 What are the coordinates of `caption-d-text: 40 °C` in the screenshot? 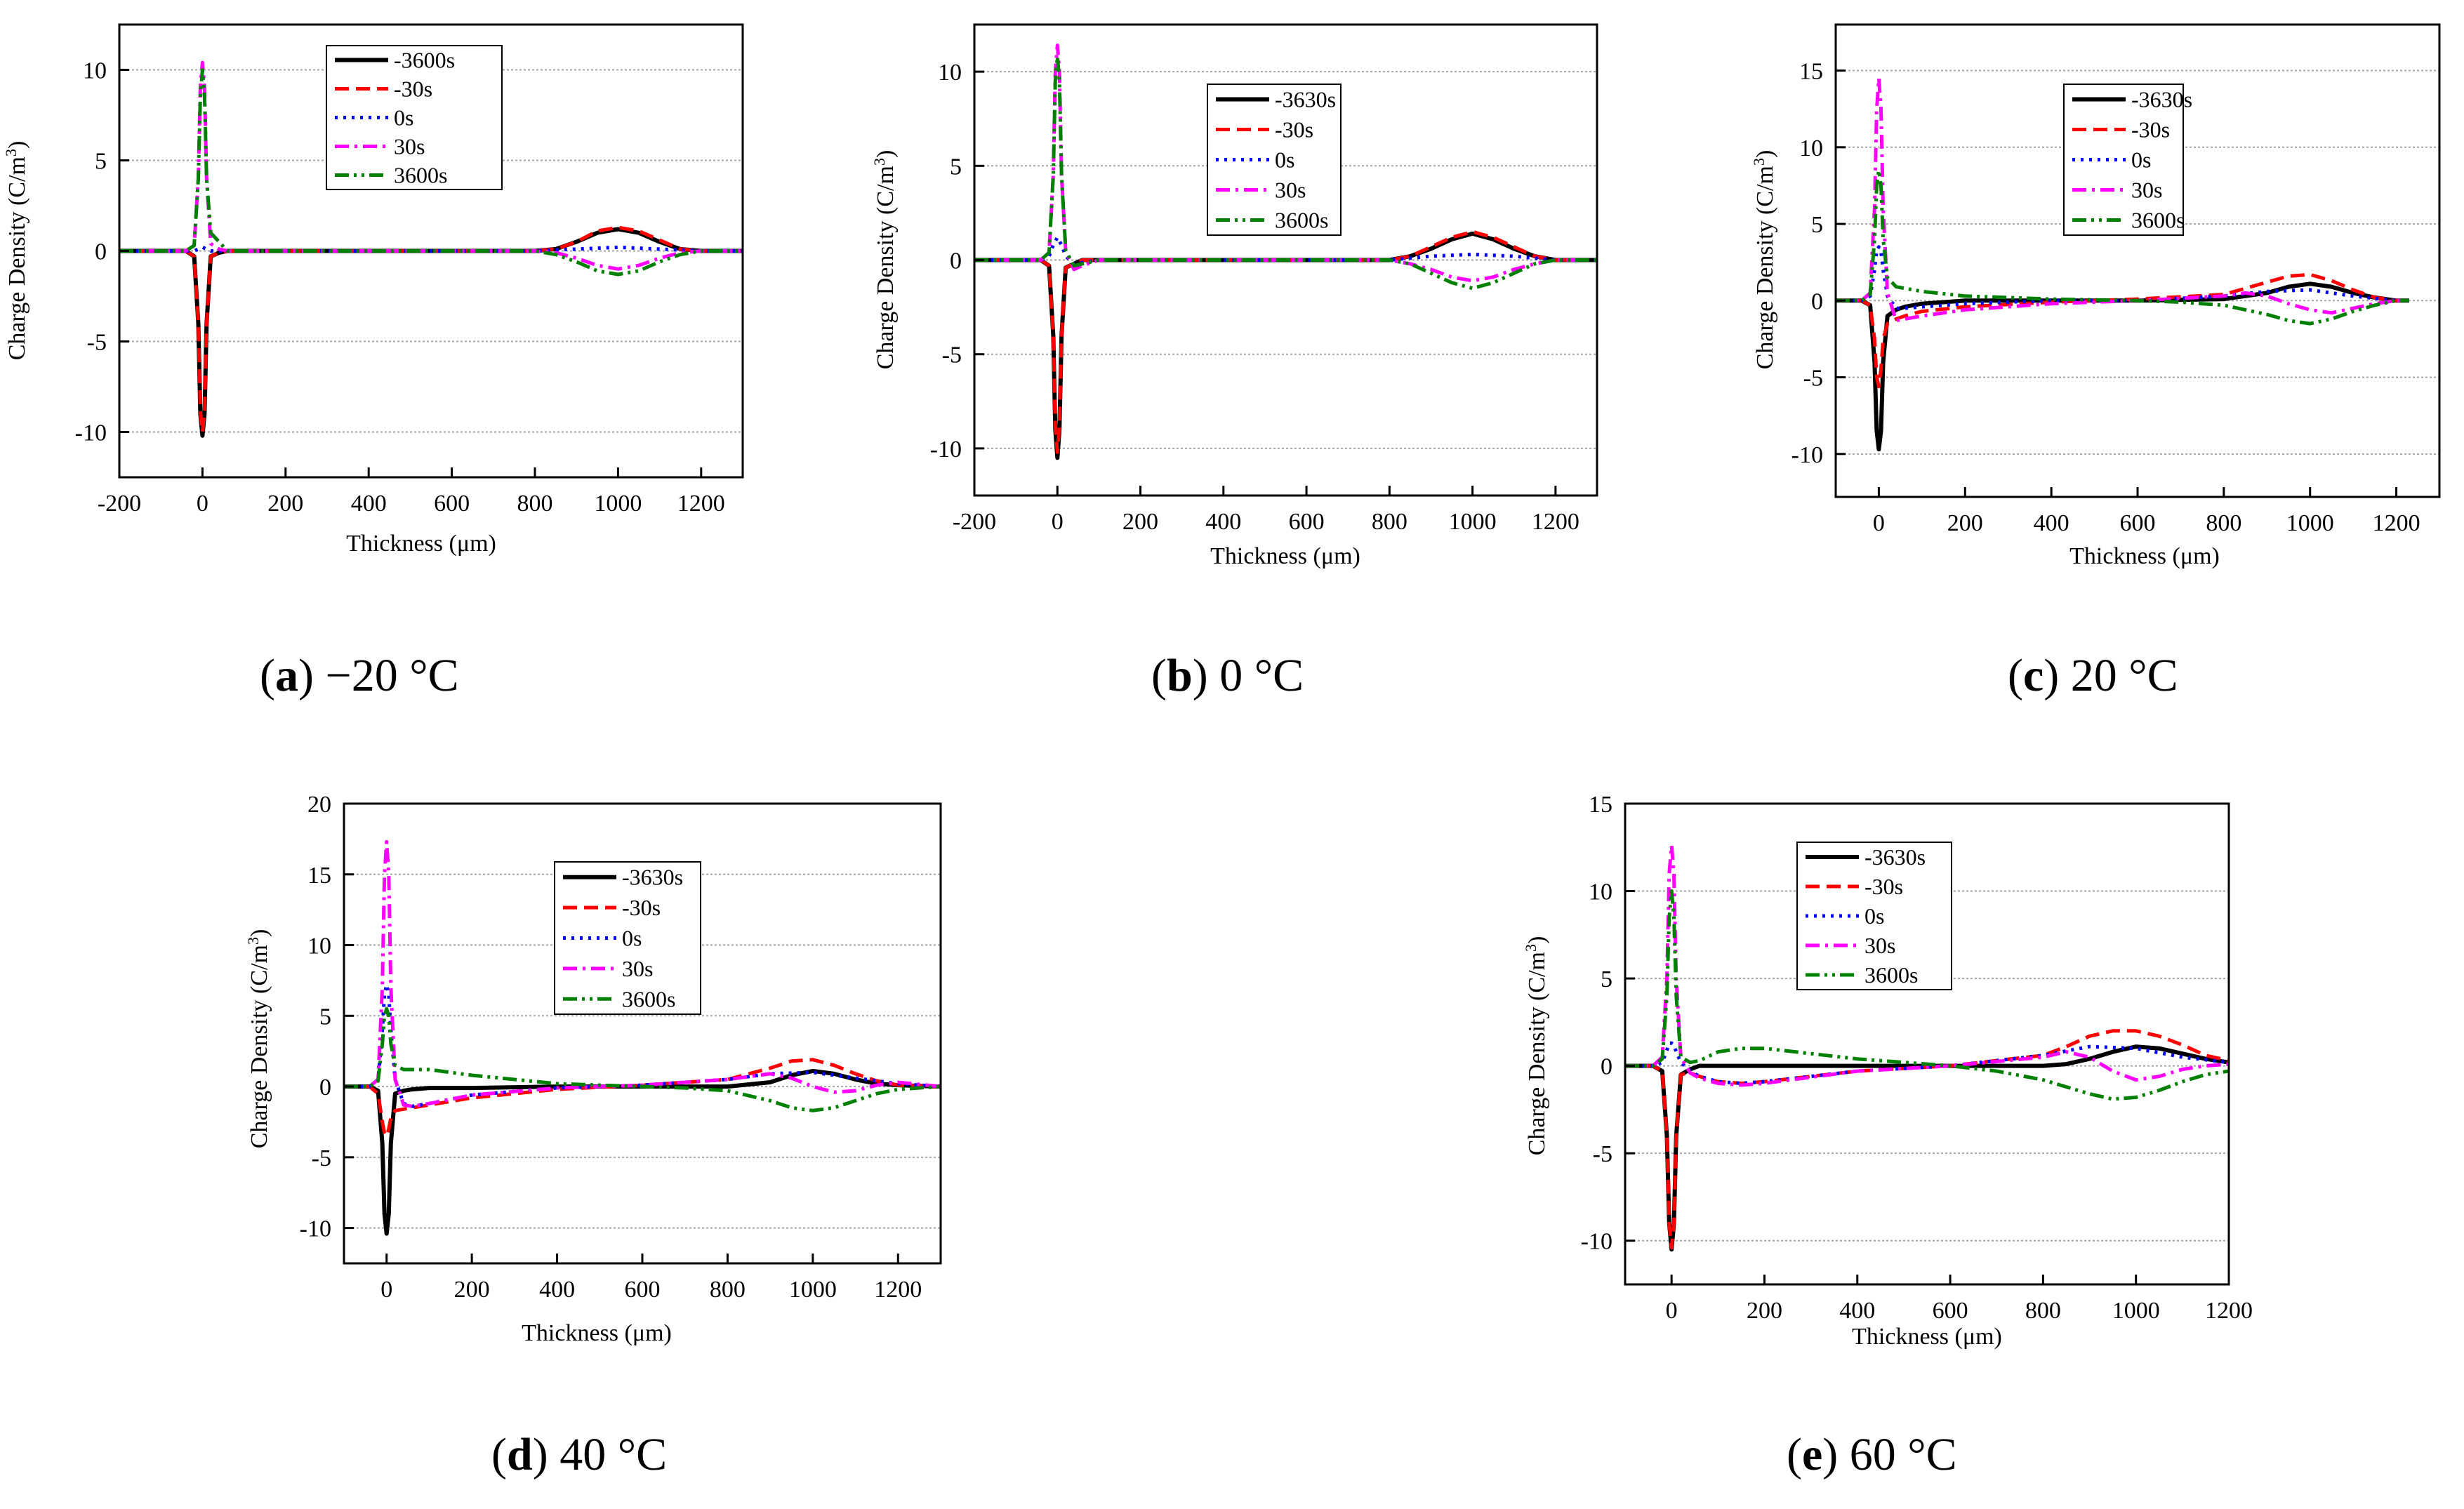 It's located at (614, 1454).